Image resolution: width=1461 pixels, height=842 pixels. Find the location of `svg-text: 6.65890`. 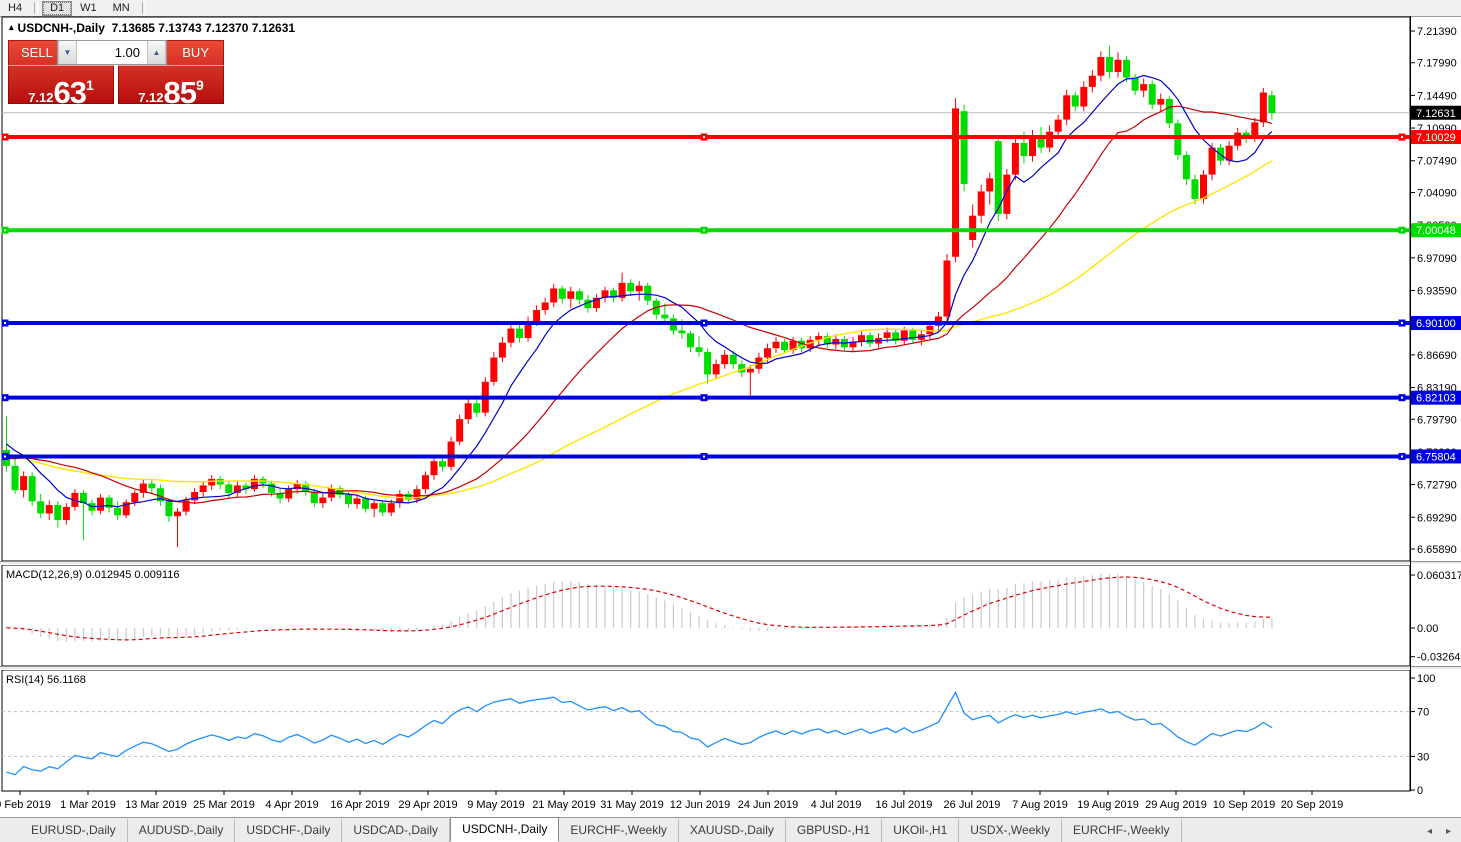

svg-text: 6.65890 is located at coordinates (1437, 550).